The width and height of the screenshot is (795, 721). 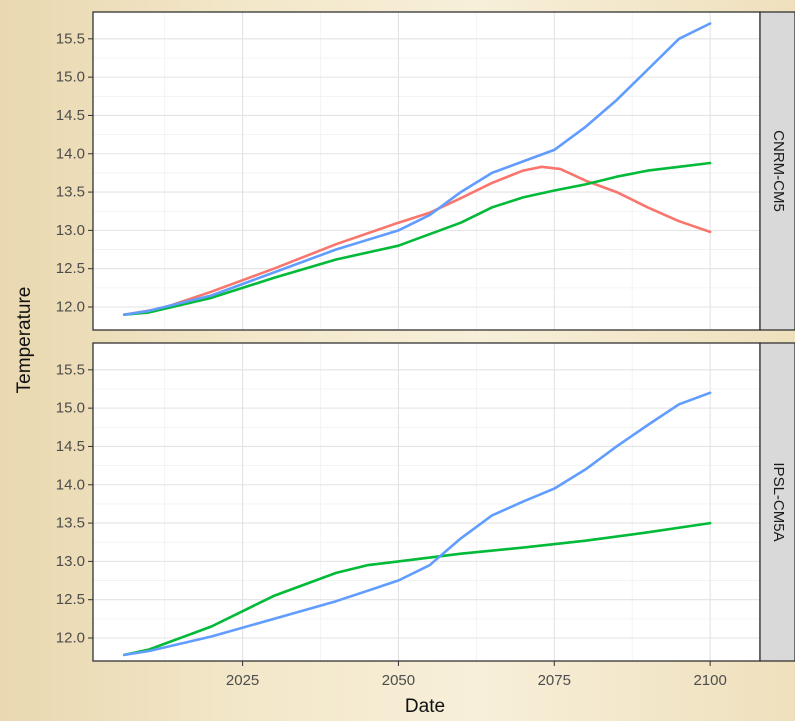 I want to click on facet-strip-label: CNRM-CM5, so click(x=778, y=171).